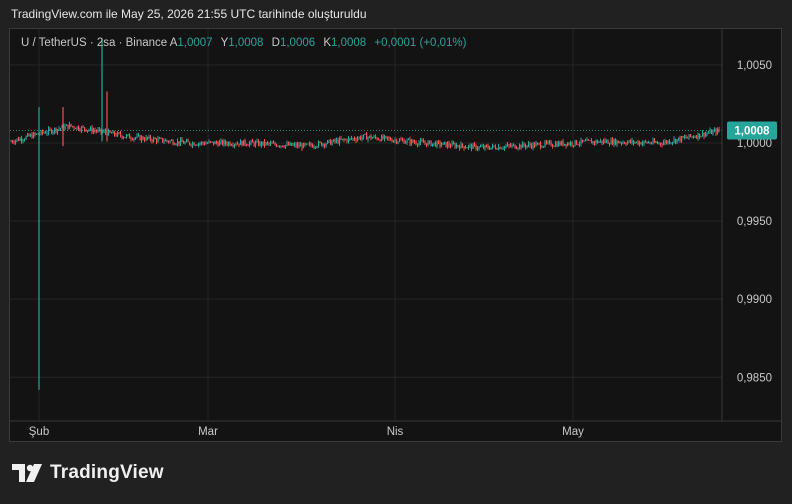 Image resolution: width=792 pixels, height=504 pixels. I want to click on price-tick-label: 1,0000, so click(754, 144).